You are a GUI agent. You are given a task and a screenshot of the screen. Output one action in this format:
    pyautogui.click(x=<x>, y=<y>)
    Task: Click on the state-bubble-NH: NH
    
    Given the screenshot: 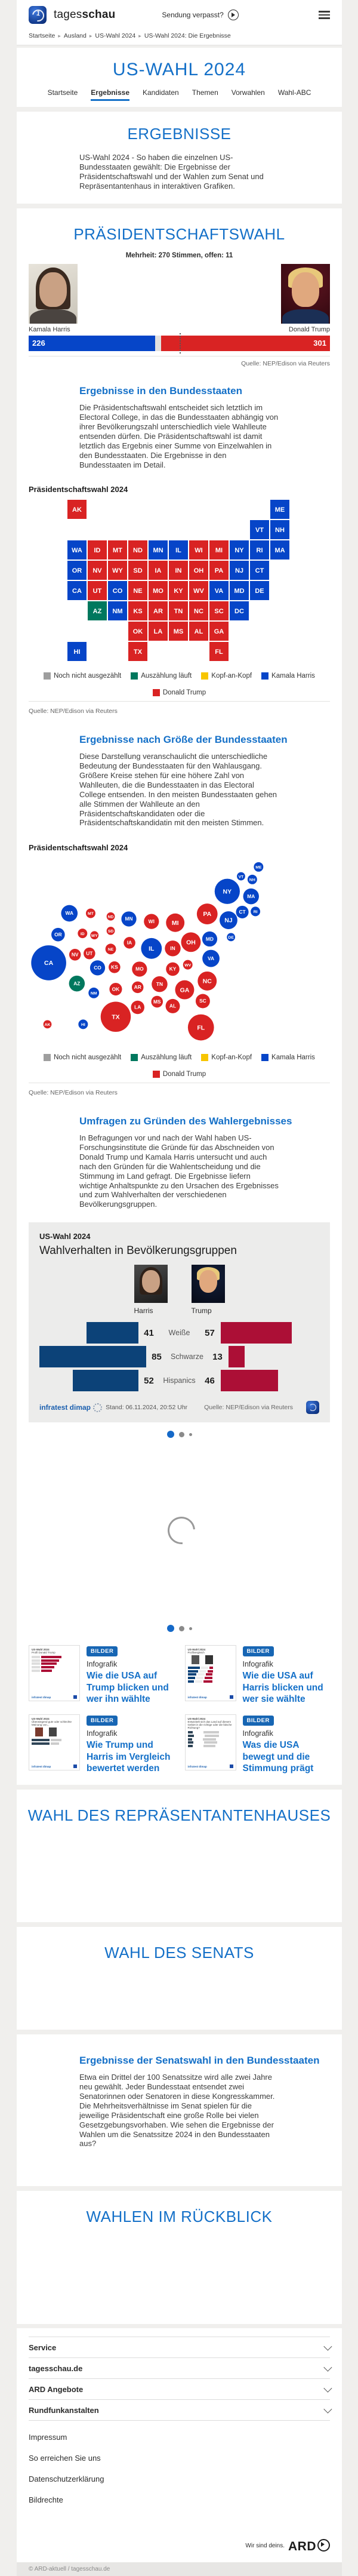 What is the action you would take?
    pyautogui.click(x=252, y=880)
    